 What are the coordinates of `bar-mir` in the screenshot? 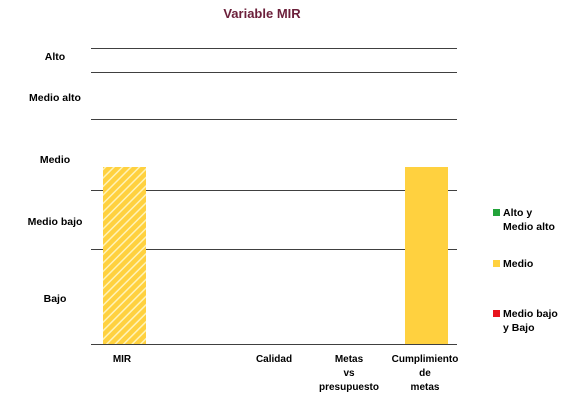 It's located at (124, 255).